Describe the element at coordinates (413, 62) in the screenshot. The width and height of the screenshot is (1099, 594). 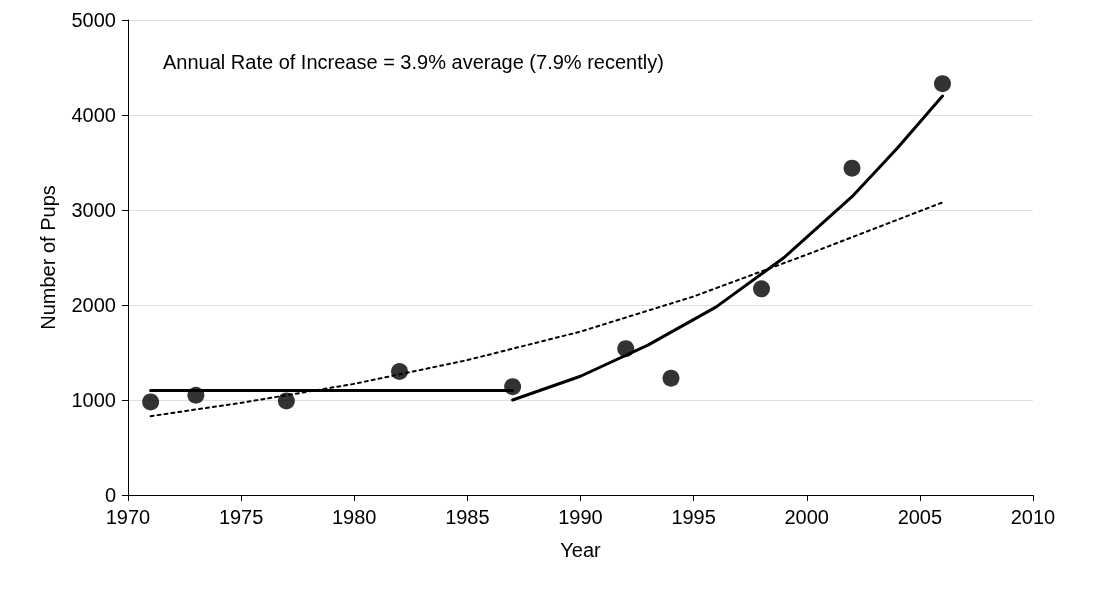
I see `annotation: Annual Rate of Increase = 3.9% average (7.9% recently)` at that location.